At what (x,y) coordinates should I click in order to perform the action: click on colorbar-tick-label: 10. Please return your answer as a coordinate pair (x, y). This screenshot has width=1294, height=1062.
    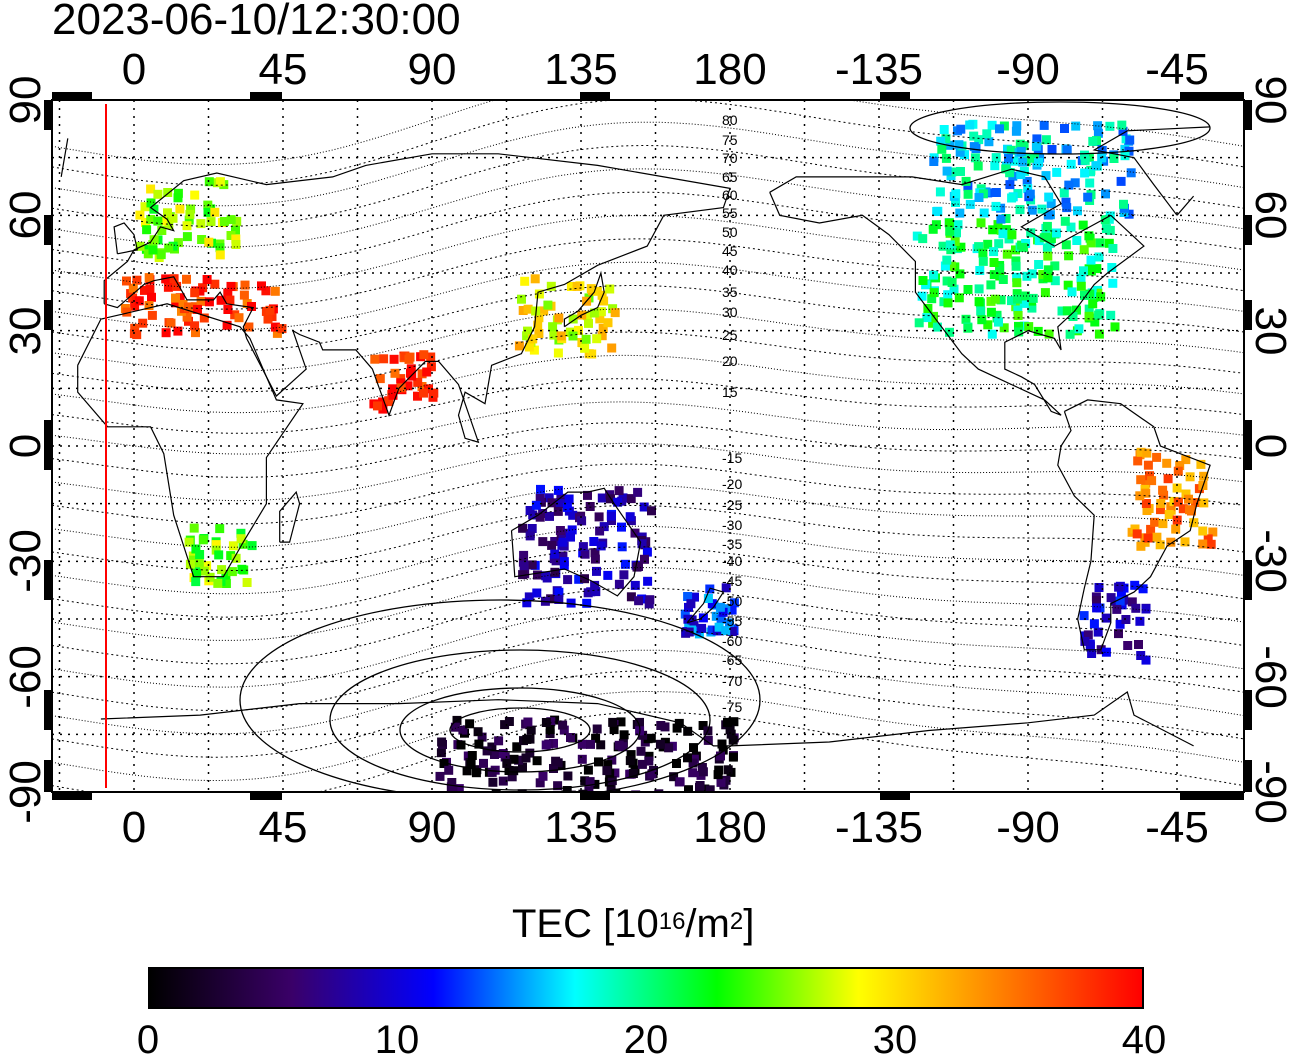
    Looking at the image, I should click on (397, 1040).